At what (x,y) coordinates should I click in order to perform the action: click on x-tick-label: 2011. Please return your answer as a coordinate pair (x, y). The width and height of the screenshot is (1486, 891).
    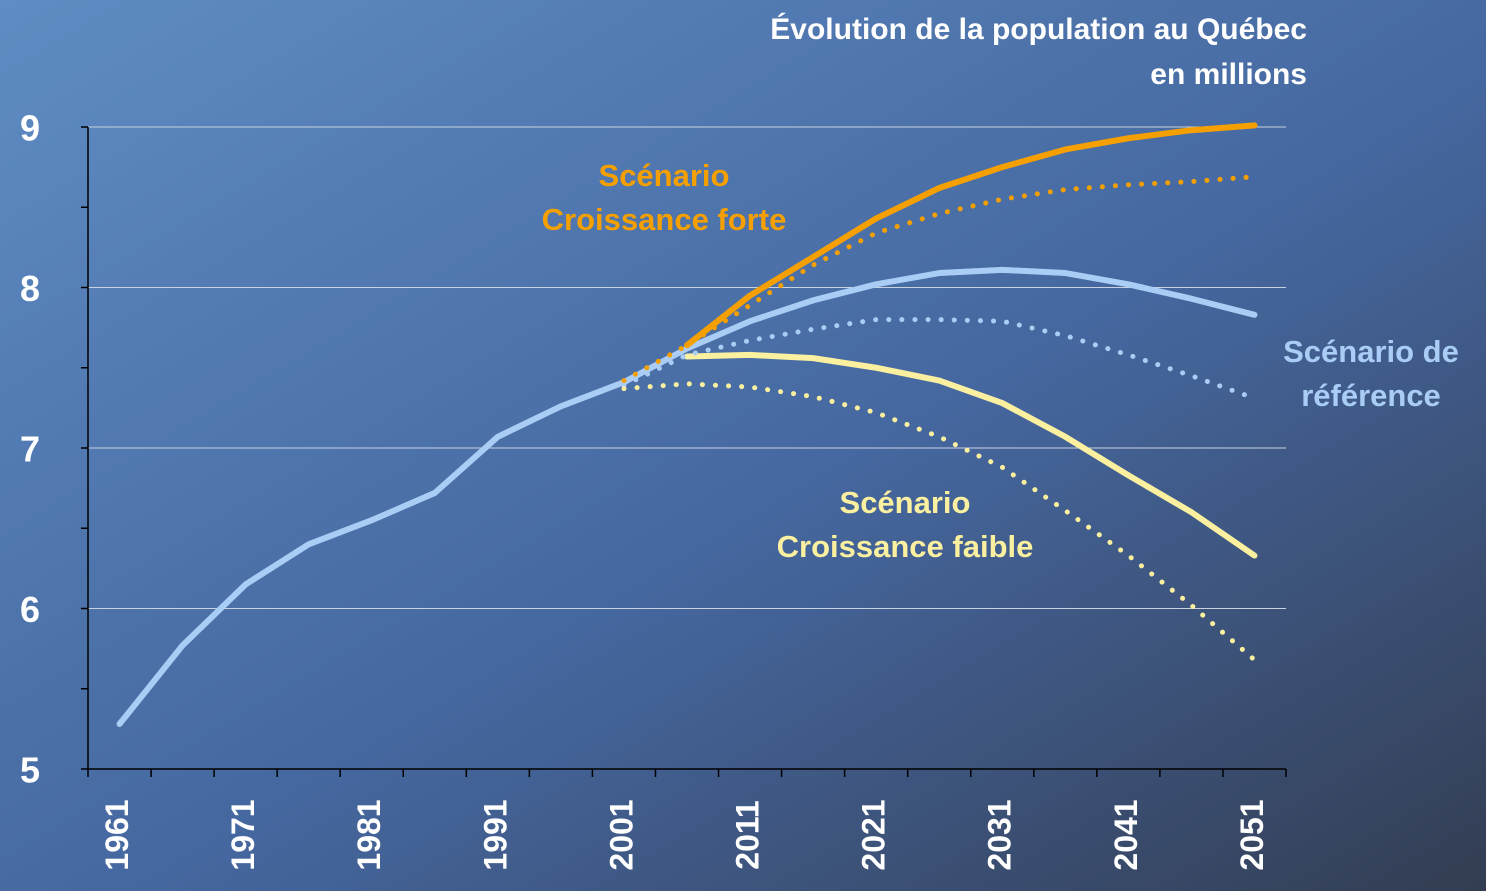
    Looking at the image, I should click on (748, 834).